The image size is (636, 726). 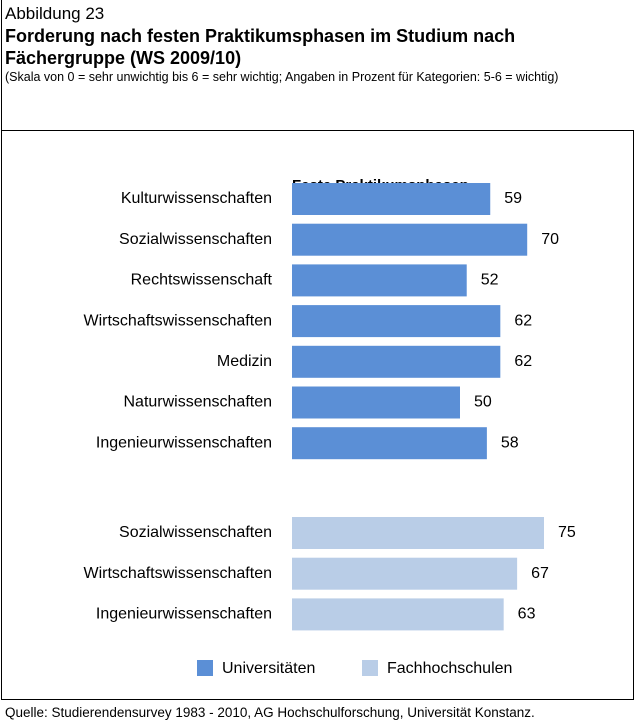 I want to click on value-label: 70, so click(x=550, y=239).